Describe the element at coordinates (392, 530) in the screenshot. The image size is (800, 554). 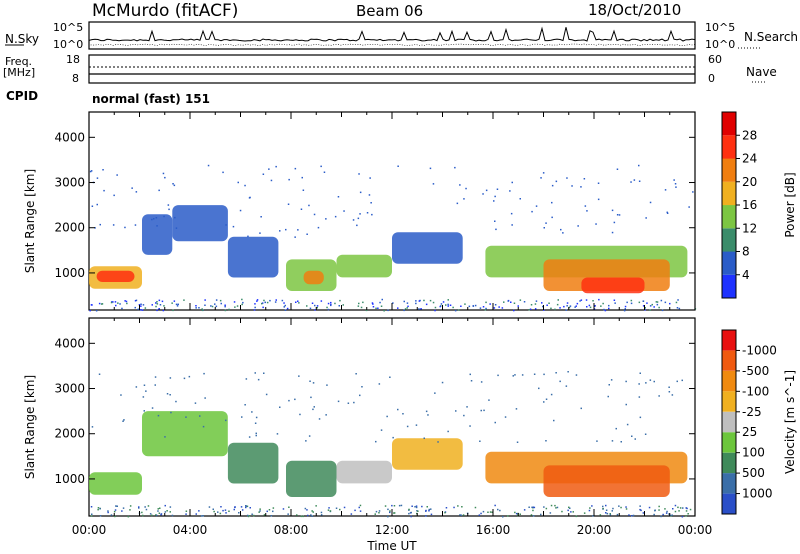
I see `x-tick-label: 12:00` at that location.